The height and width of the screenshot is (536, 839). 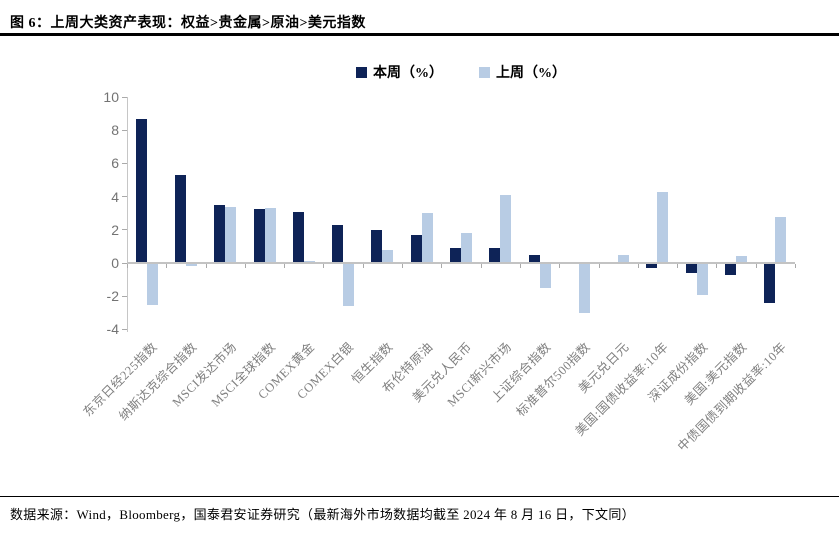 I want to click on y-axis-tick-label: 4, so click(x=115, y=196).